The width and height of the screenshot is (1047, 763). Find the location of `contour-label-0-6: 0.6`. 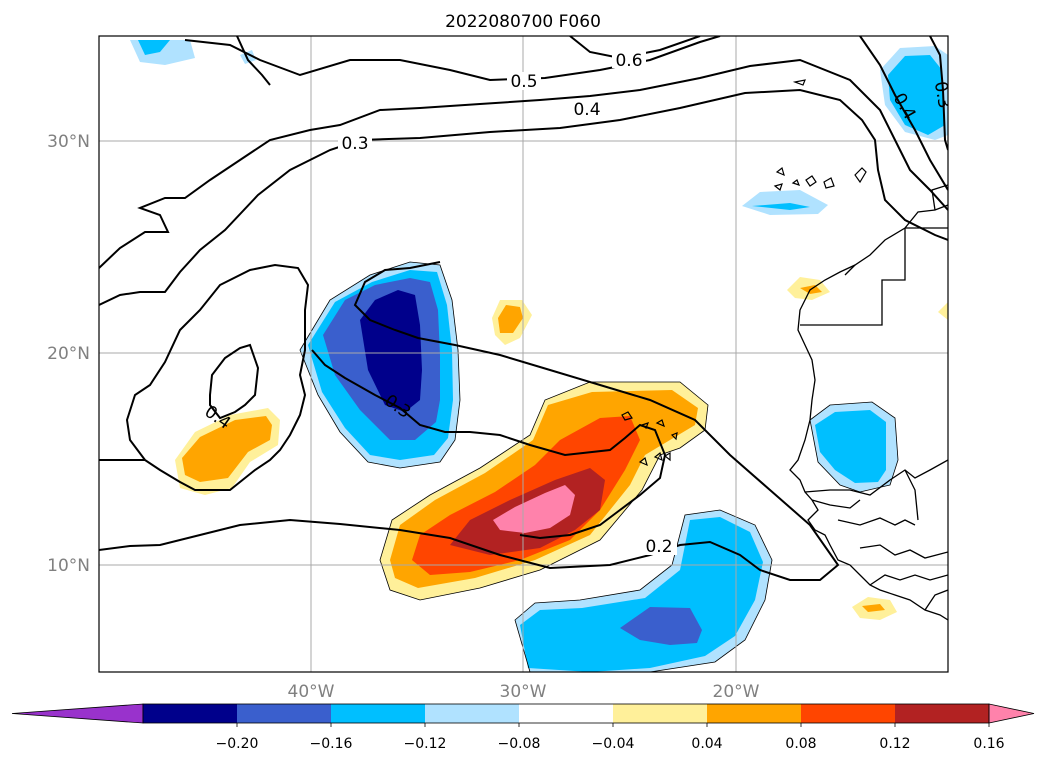

contour-label-0-6: 0.6 is located at coordinates (628, 61).